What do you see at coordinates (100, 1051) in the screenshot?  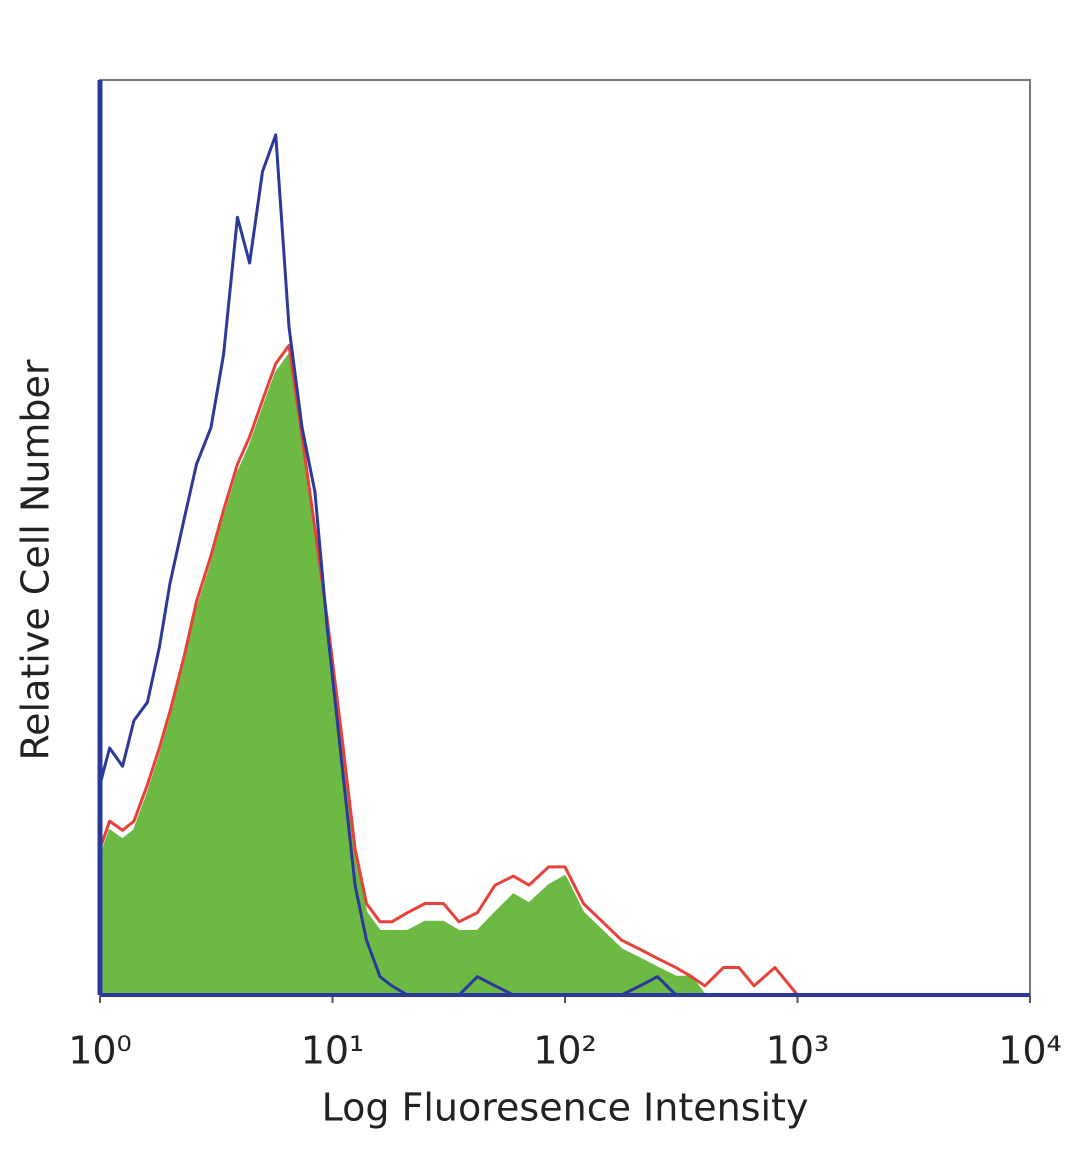 I see `x-tick-label: 10⁰` at bounding box center [100, 1051].